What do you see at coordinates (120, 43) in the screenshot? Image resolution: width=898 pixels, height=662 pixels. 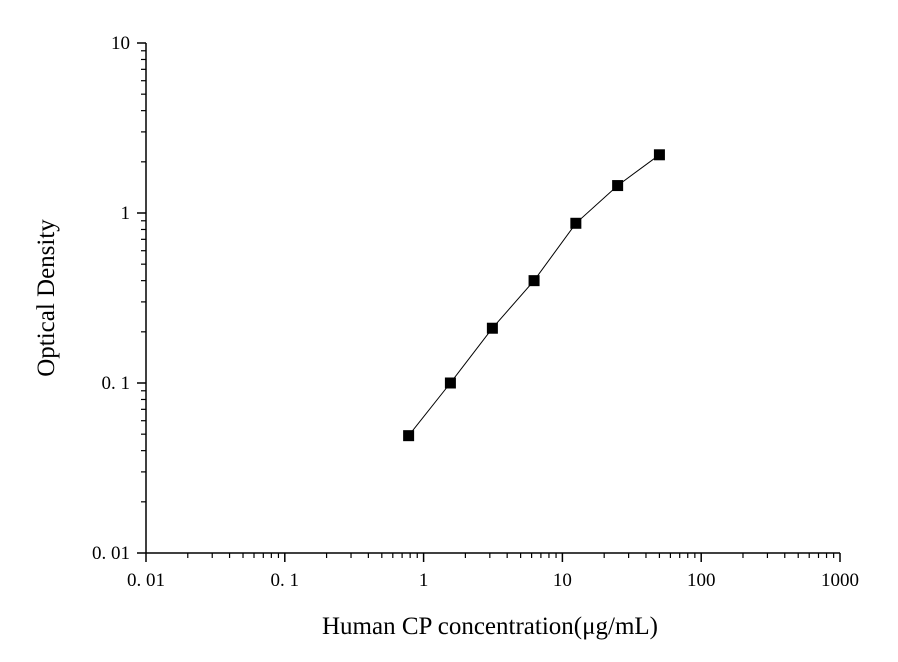 I see `y-tick-label: 10` at bounding box center [120, 43].